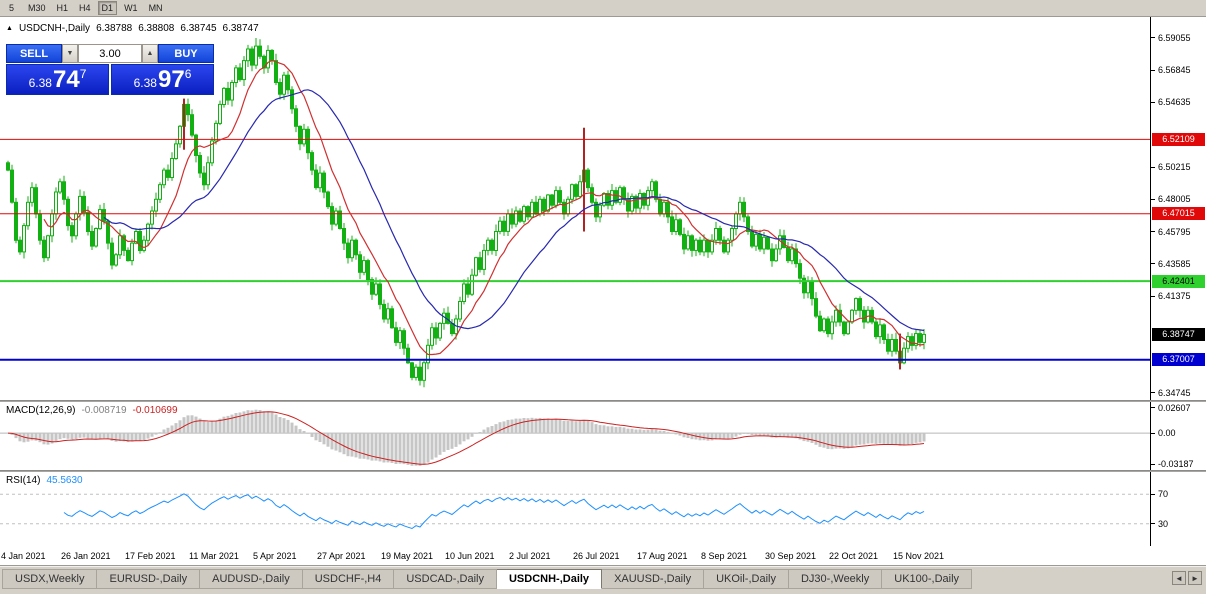 This screenshot has width=1206, height=594. I want to click on timeframe-button-mn: MN, so click(155, 8).